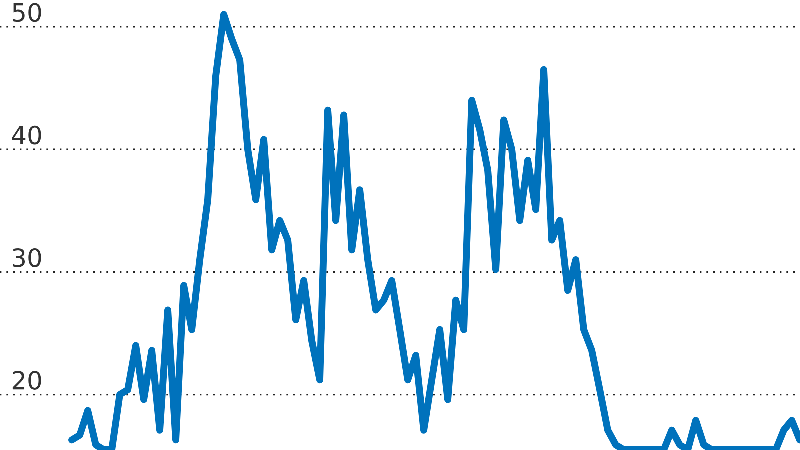 This screenshot has width=800, height=450. What do you see at coordinates (27, 258) in the screenshot?
I see `y-tick-label: 30` at bounding box center [27, 258].